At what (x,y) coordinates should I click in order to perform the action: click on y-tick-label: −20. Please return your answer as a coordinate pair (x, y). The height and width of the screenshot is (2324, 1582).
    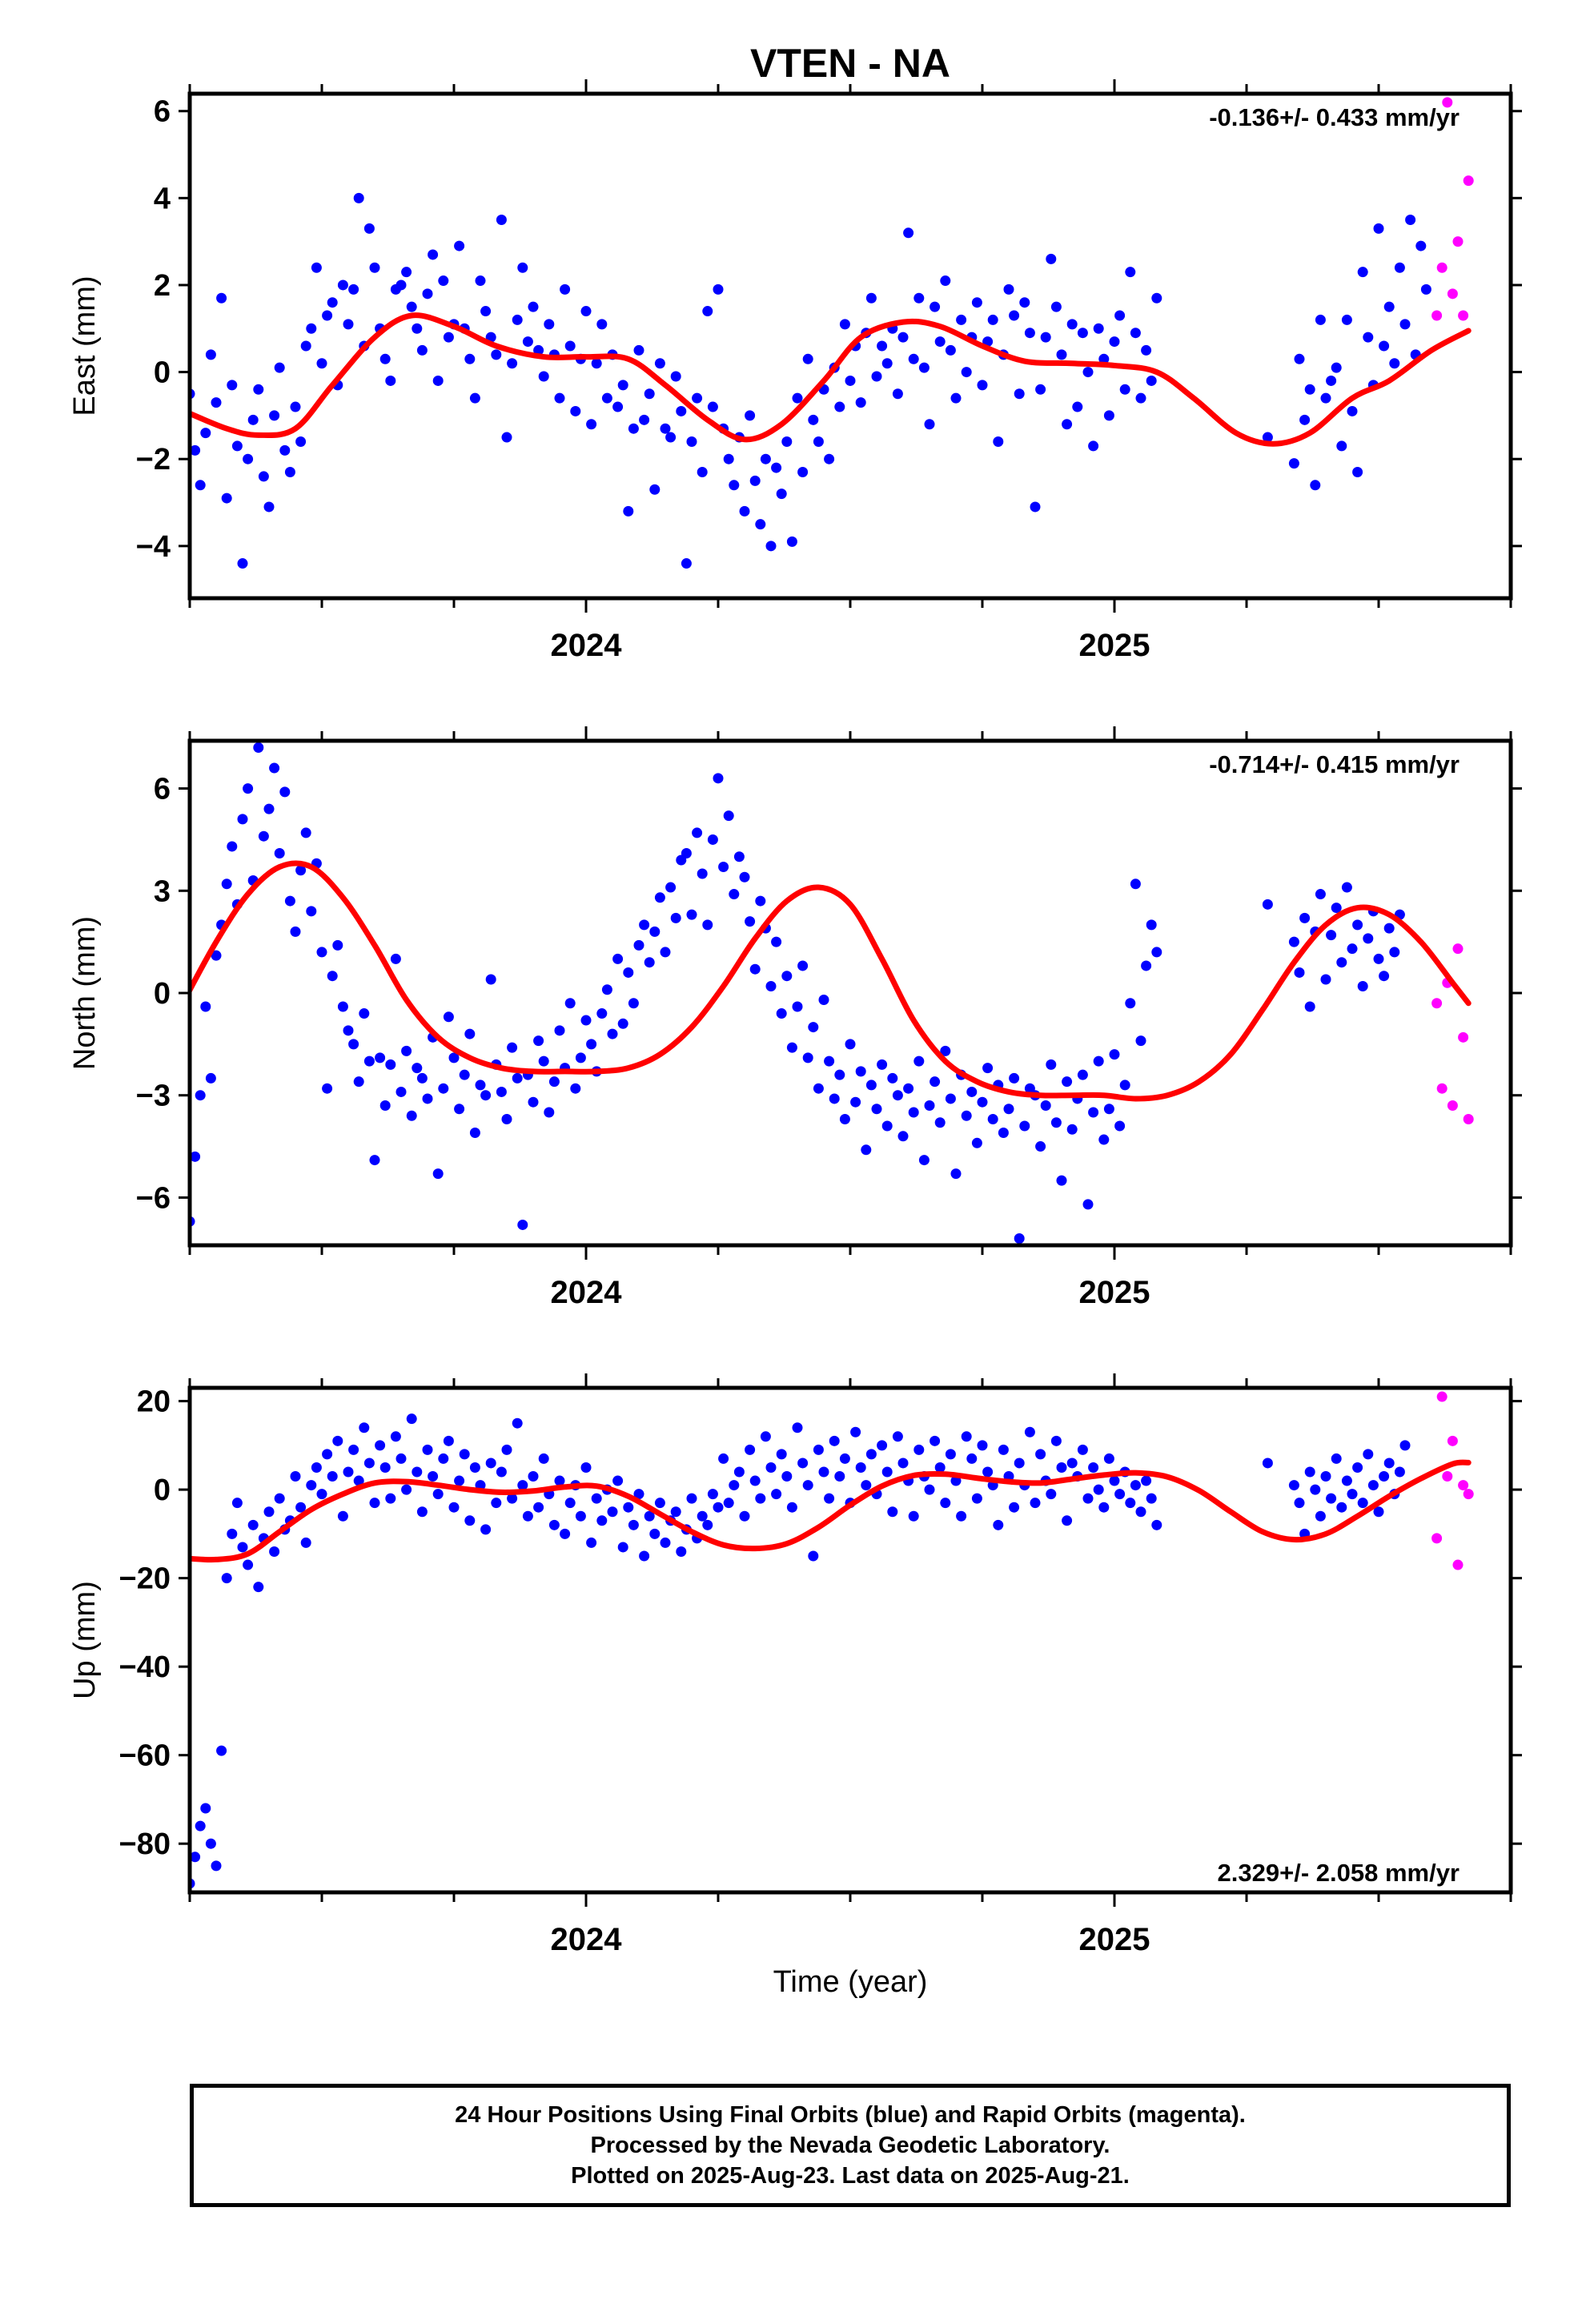
    Looking at the image, I should click on (145, 1579).